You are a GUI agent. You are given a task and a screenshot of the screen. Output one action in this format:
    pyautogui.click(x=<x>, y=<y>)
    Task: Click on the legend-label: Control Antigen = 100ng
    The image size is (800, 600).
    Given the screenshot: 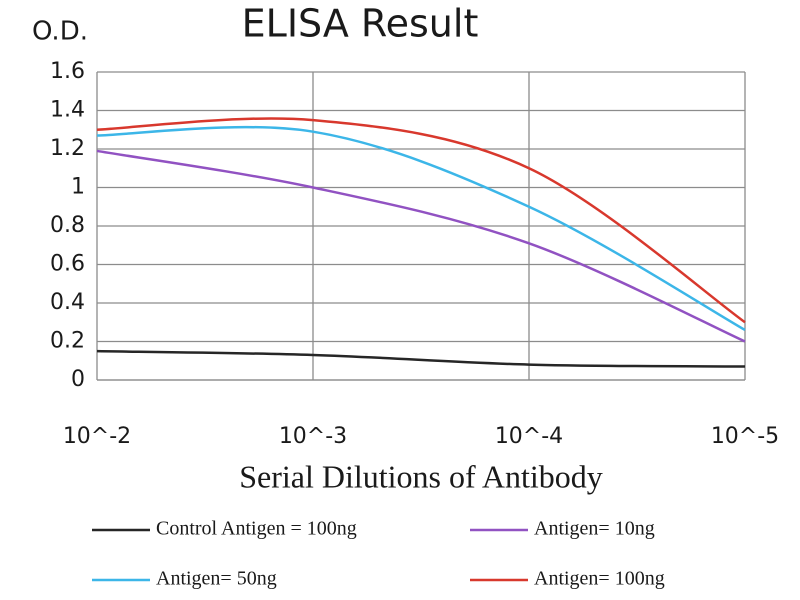 What is the action you would take?
    pyautogui.click(x=256, y=529)
    